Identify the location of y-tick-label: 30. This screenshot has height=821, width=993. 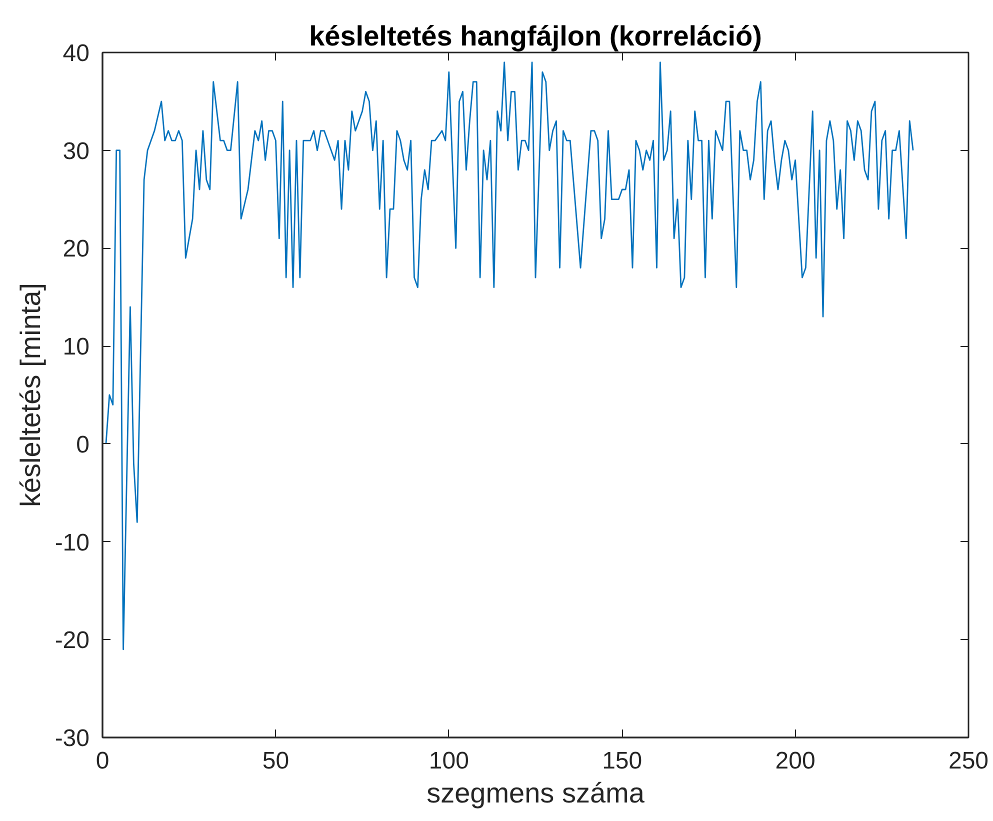
(76, 151).